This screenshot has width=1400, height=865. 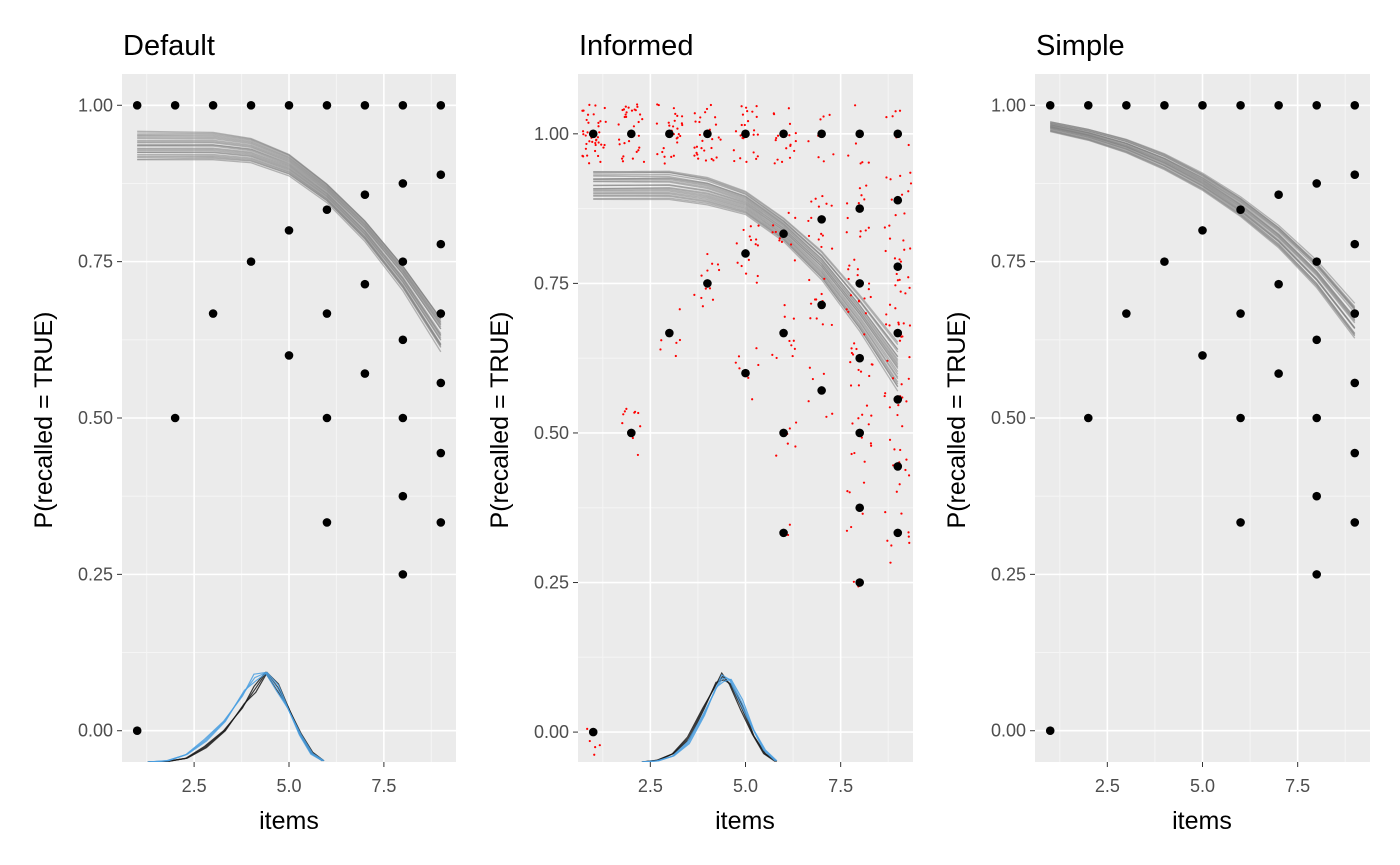 What do you see at coordinates (745, 786) in the screenshot?
I see `x-tick-label: 5.0` at bounding box center [745, 786].